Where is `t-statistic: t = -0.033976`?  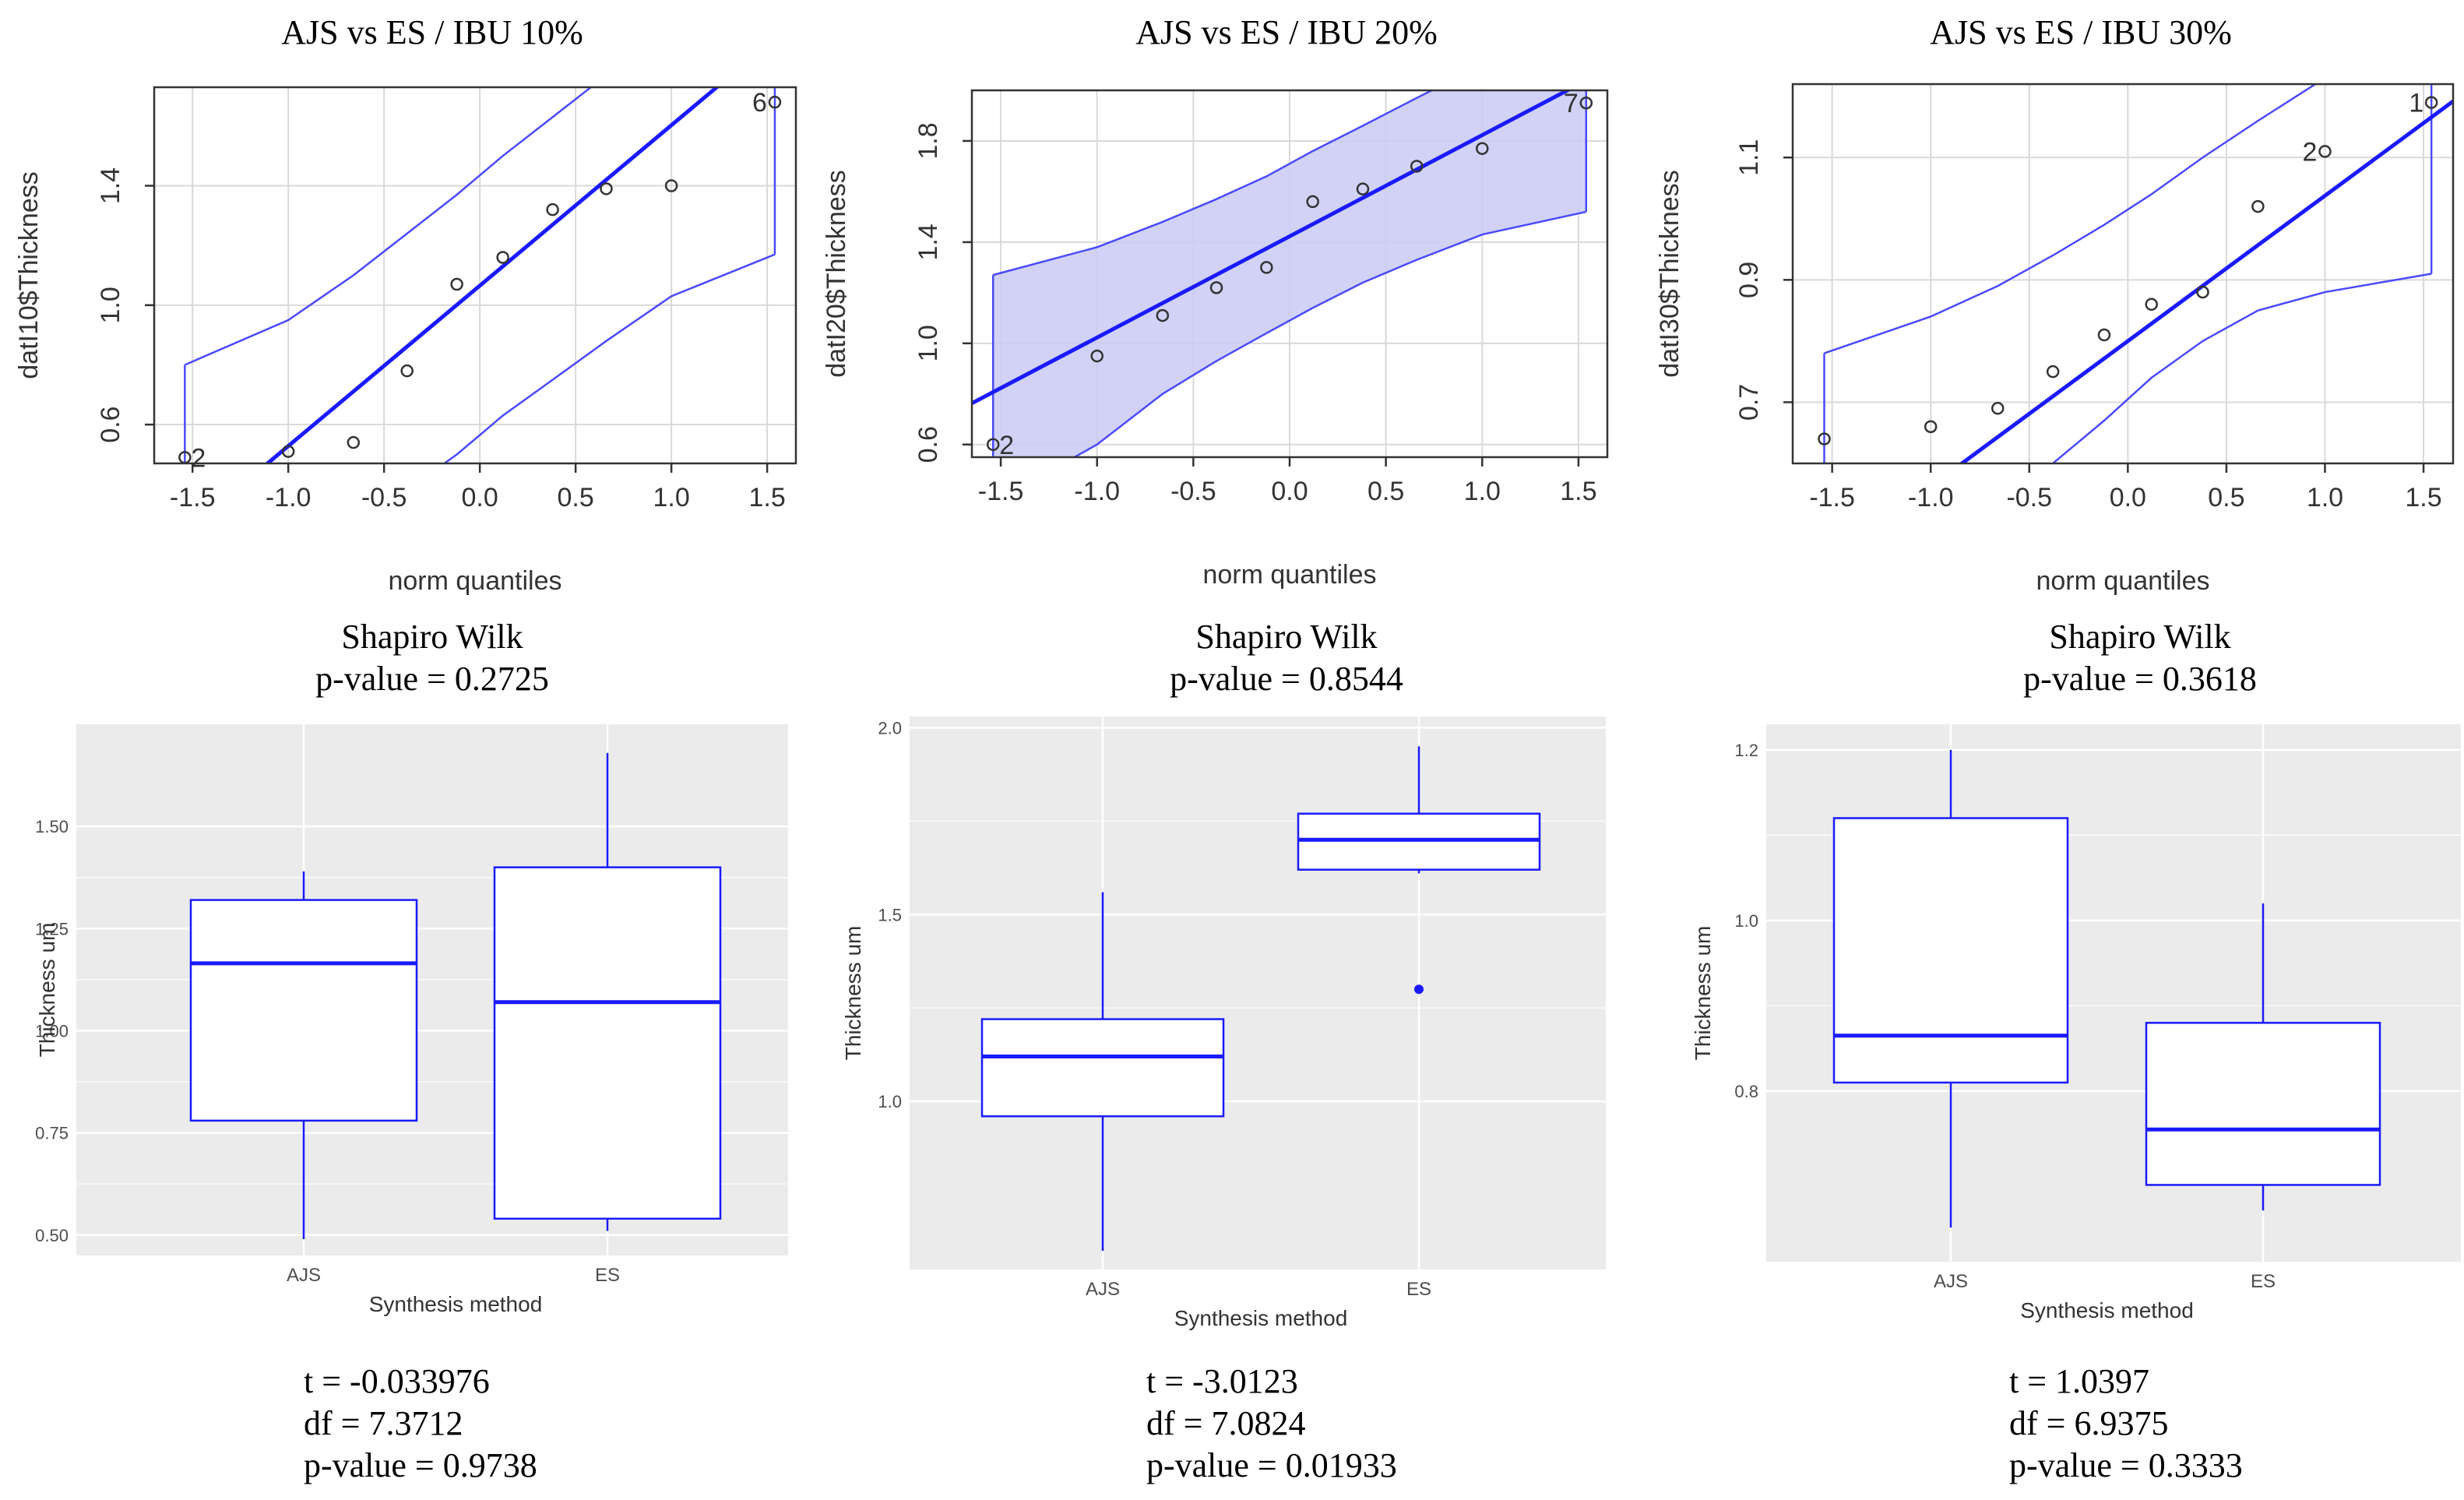
t-statistic: t = -0.033976 is located at coordinates (397, 1381).